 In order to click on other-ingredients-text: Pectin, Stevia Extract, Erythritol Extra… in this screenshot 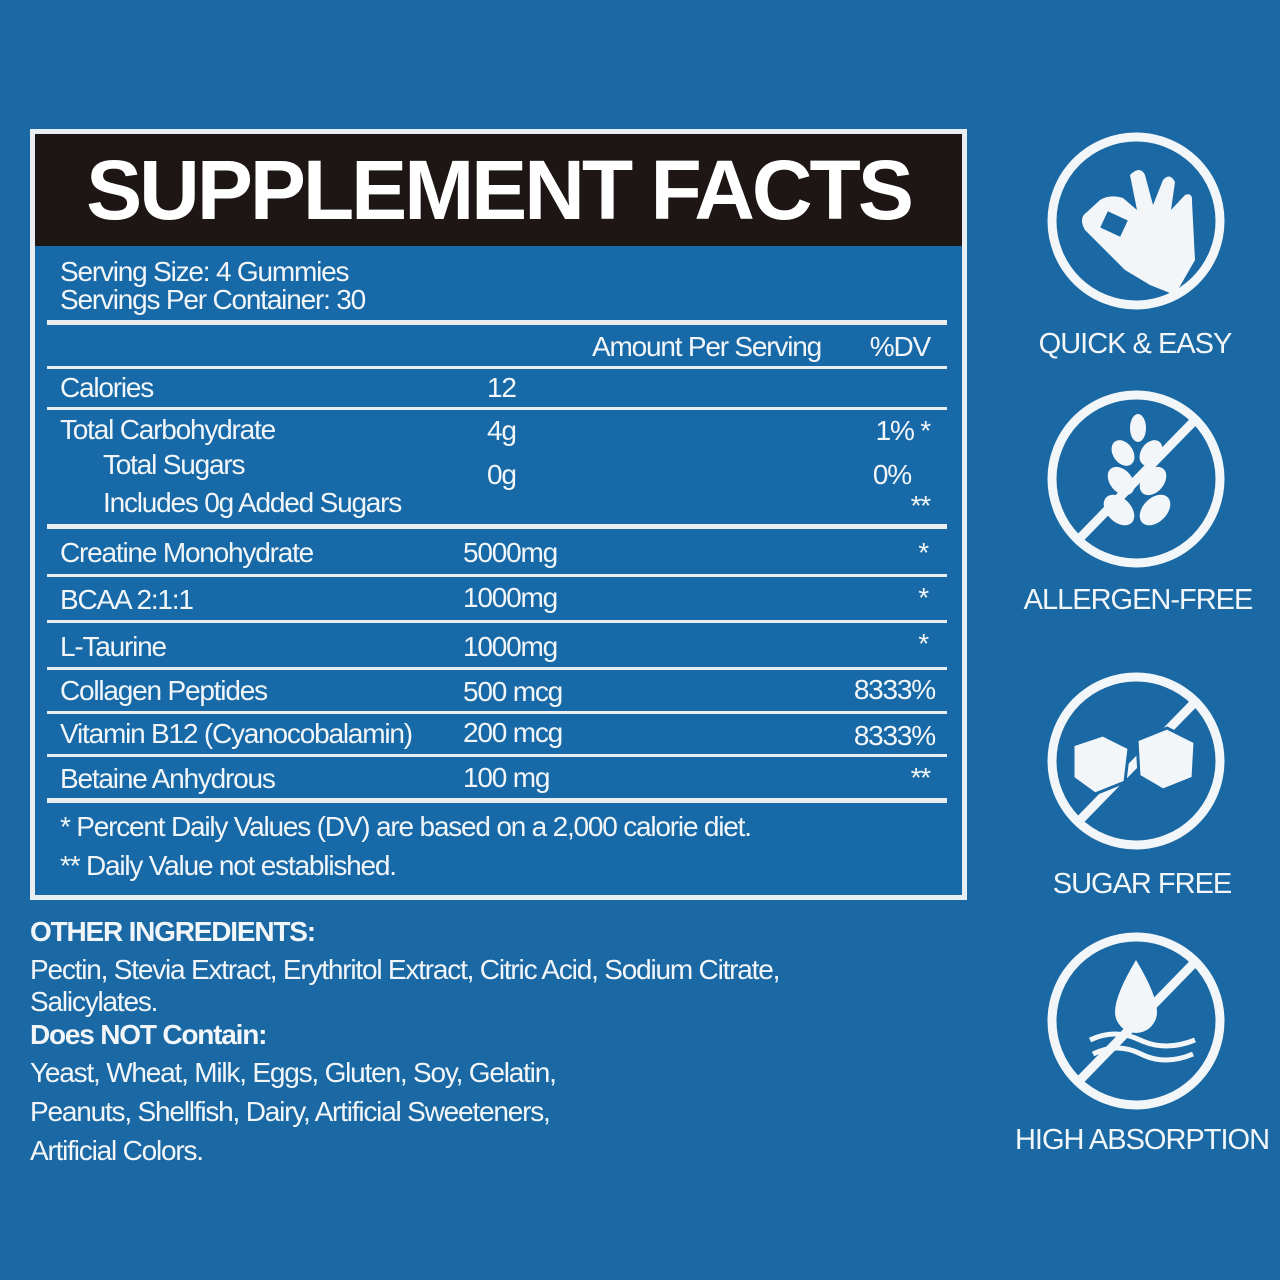, I will do `click(405, 969)`.